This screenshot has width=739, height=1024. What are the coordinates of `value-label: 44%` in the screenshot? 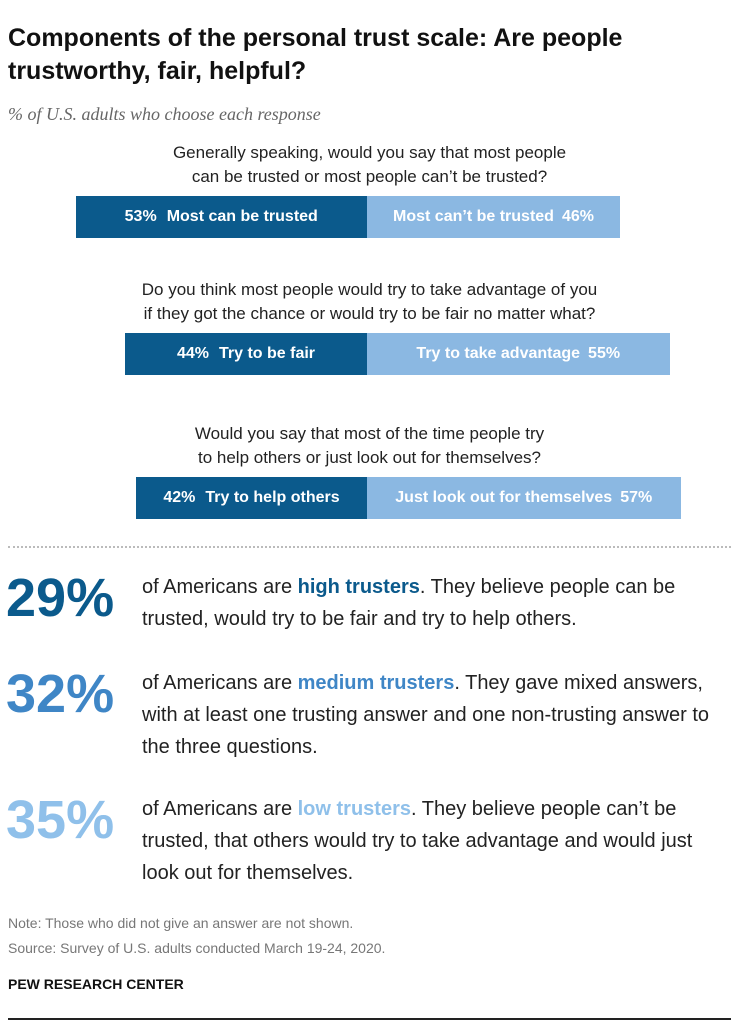 It's located at (192, 353).